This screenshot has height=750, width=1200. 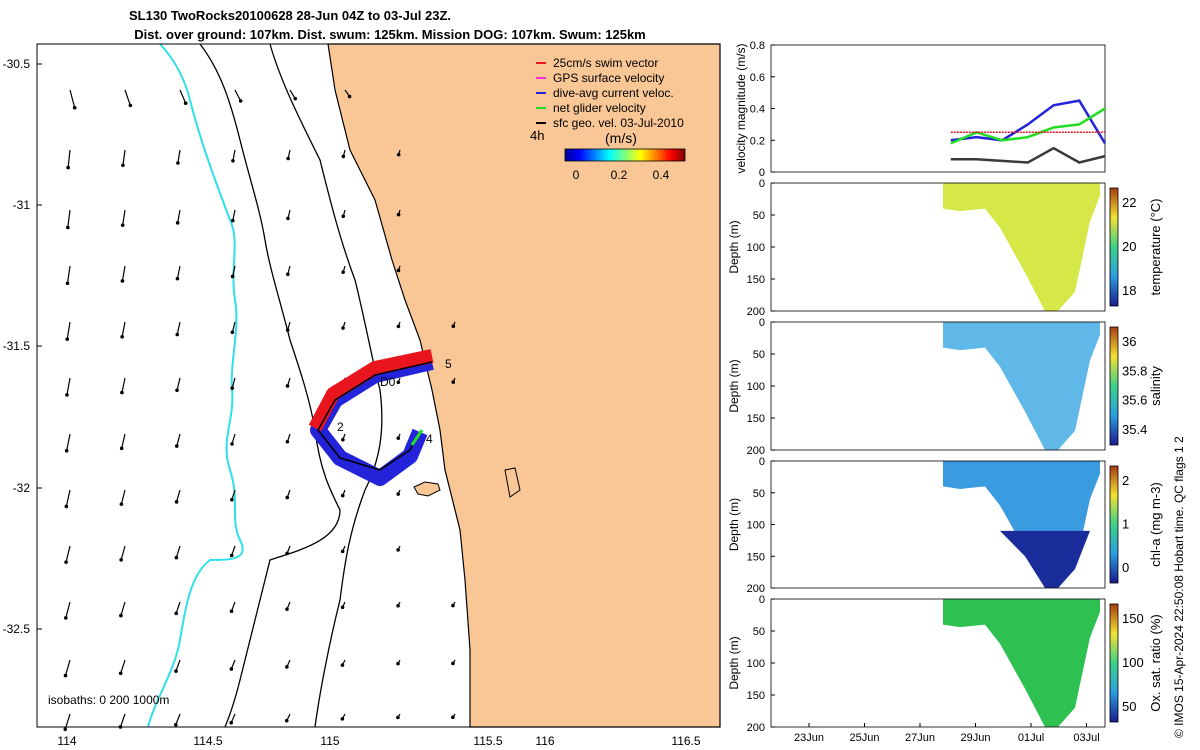 I want to click on legend-entry: sfc geo. vel. 03-Jul-2010, so click(x=618, y=123).